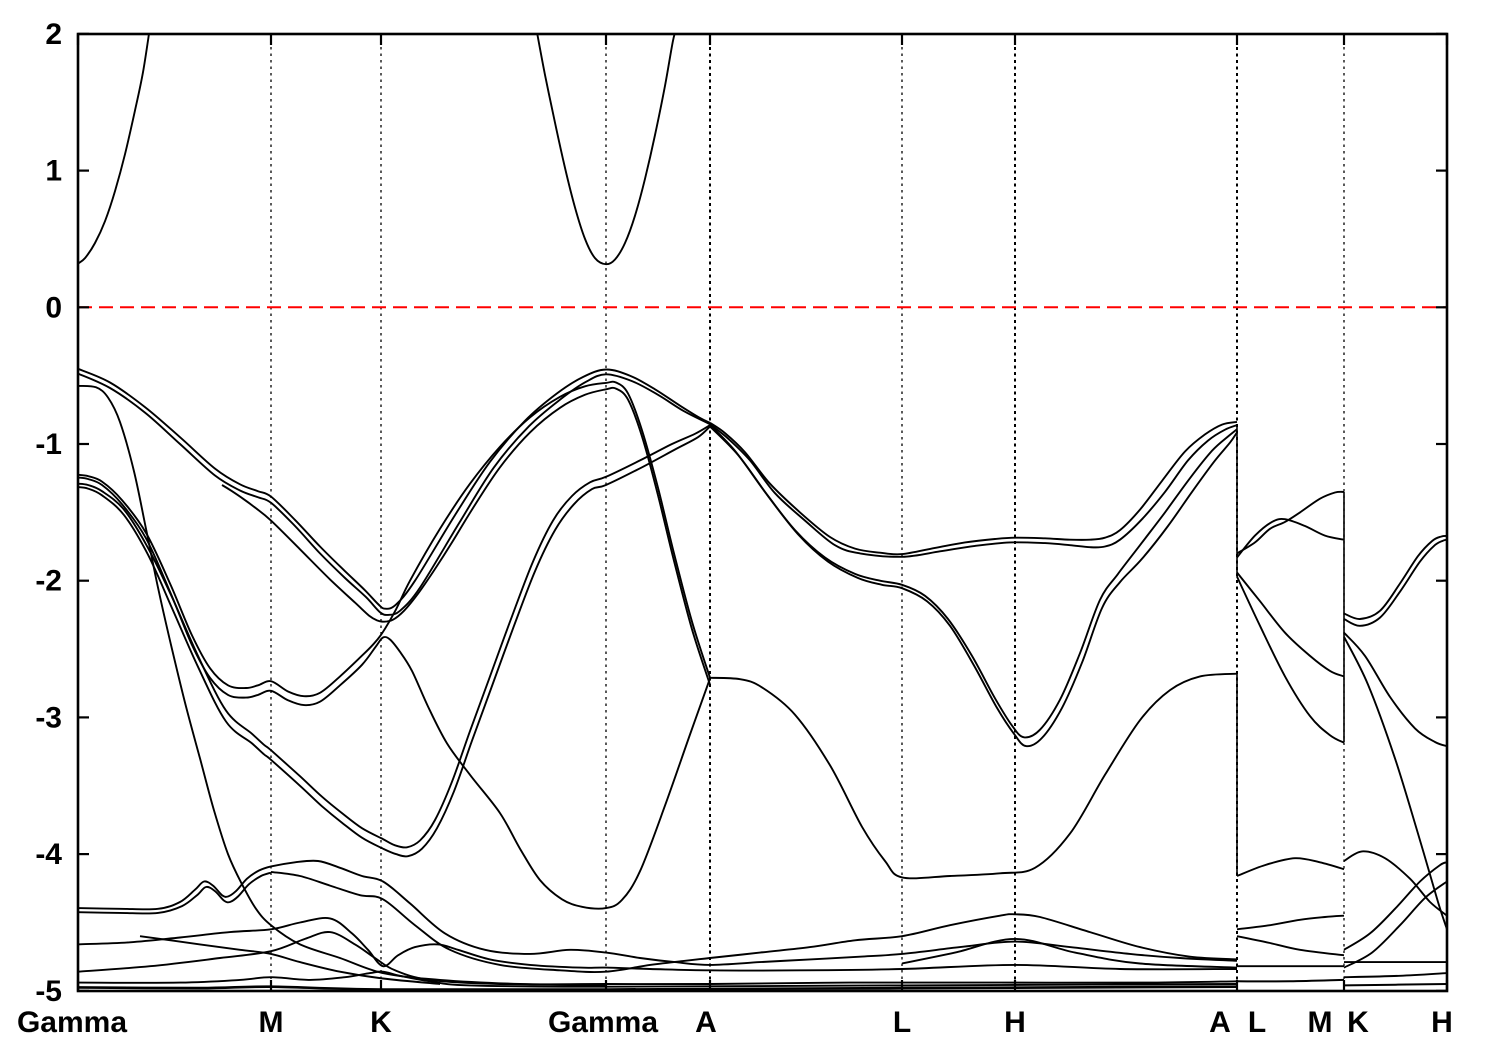  Describe the element at coordinates (48, 444) in the screenshot. I see `svg-text: -1` at that location.